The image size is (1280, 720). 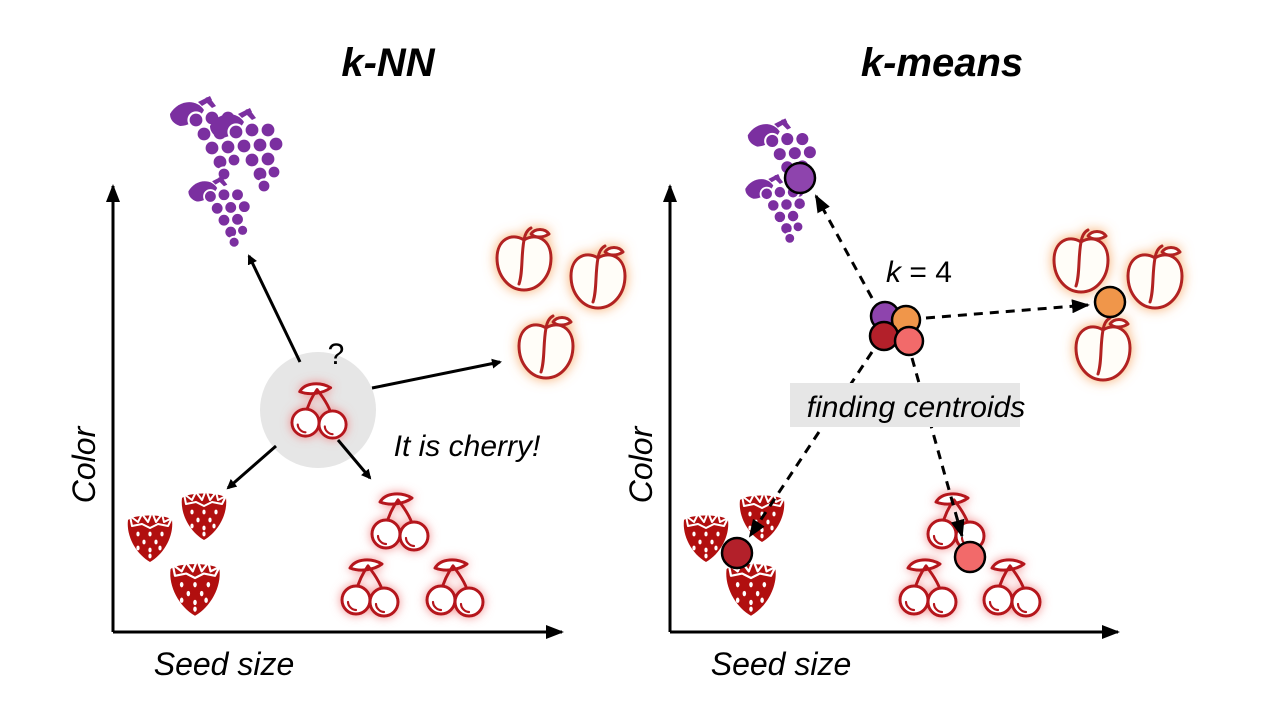 I want to click on process-label: finding centroids, so click(x=916, y=407).